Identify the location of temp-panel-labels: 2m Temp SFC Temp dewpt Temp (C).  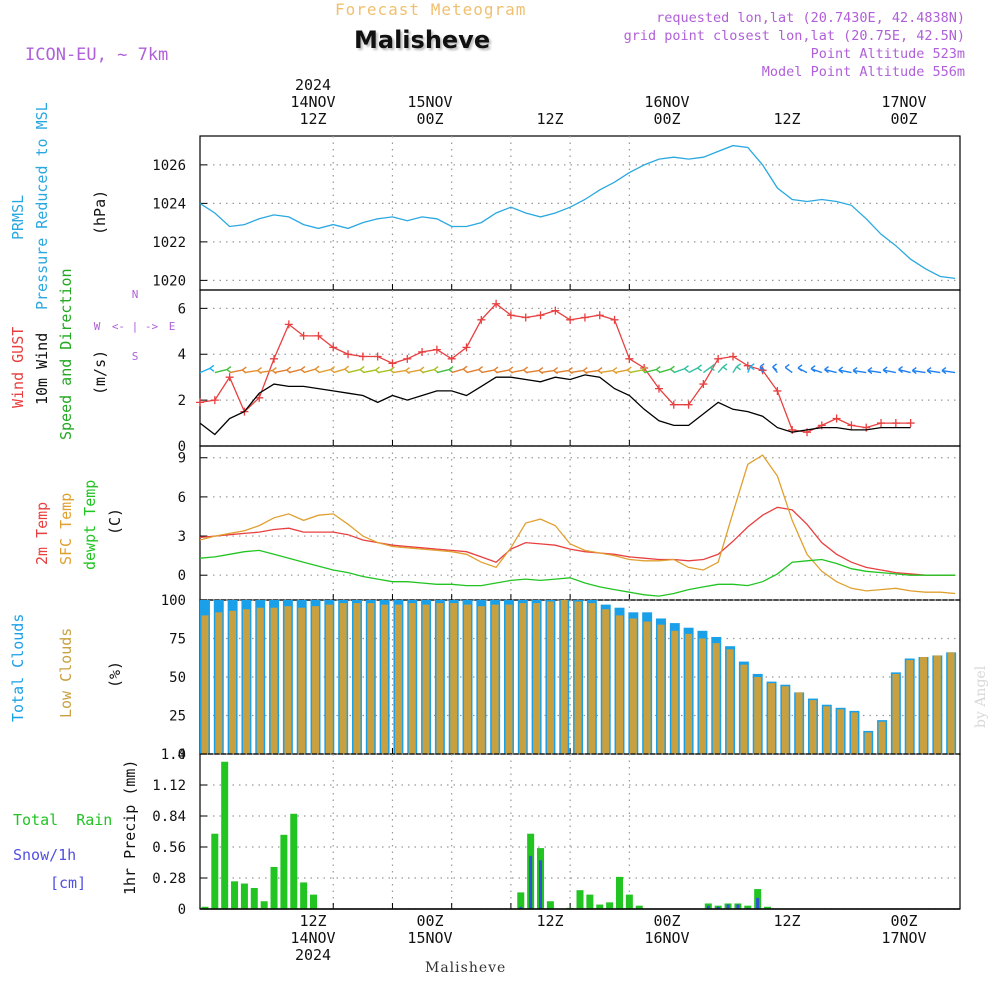
(78, 525).